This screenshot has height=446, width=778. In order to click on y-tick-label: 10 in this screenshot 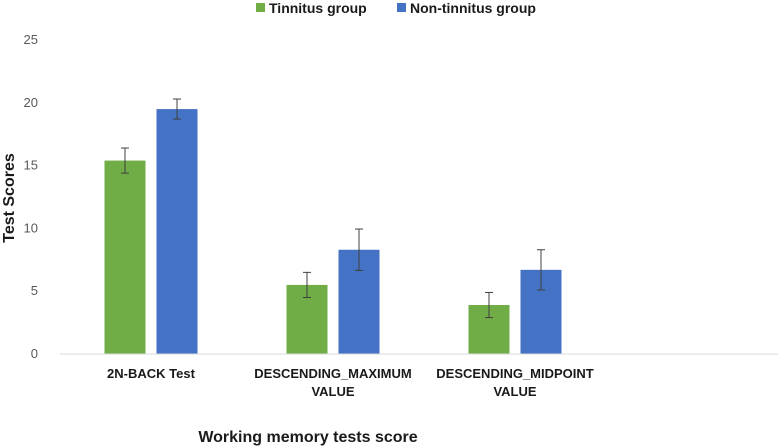, I will do `click(31, 227)`.